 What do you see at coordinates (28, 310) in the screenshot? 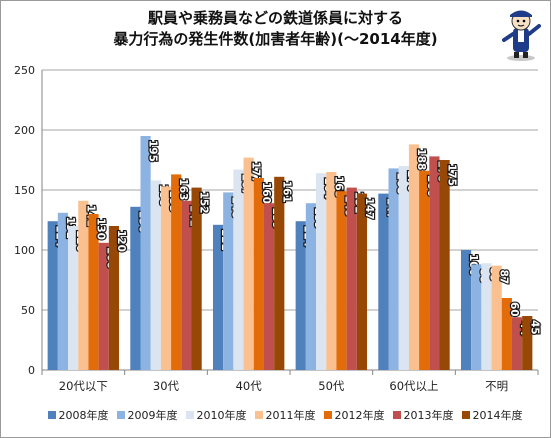
I see `y-tick-label: 50` at bounding box center [28, 310].